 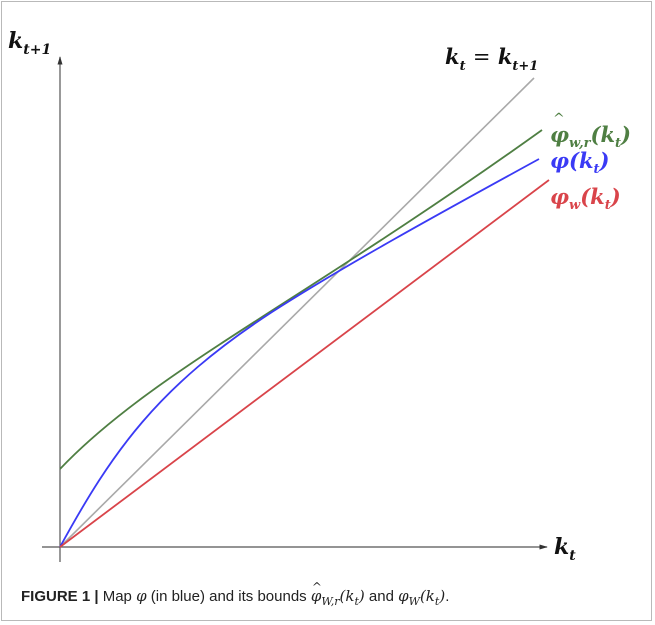 What do you see at coordinates (585, 198) in the screenshot?
I see `lower-bound-label: φw(kt)` at bounding box center [585, 198].